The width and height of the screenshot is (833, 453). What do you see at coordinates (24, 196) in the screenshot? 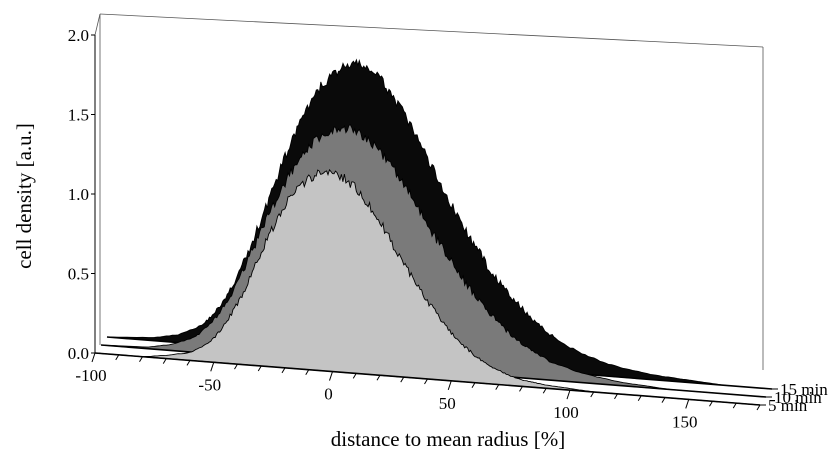
I see `y-axis-title: cell density [a.u.]` at bounding box center [24, 196].